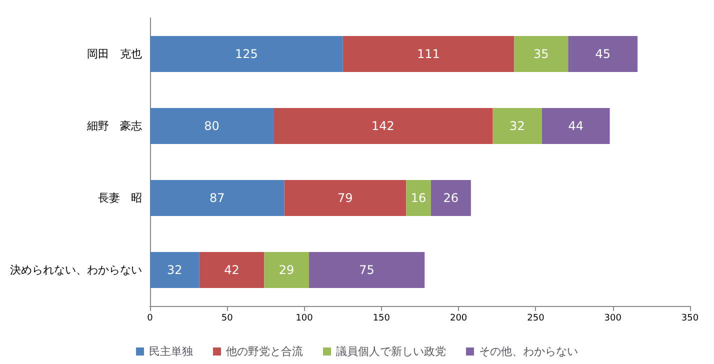  I want to click on x-tick-label: 0, so click(150, 319).